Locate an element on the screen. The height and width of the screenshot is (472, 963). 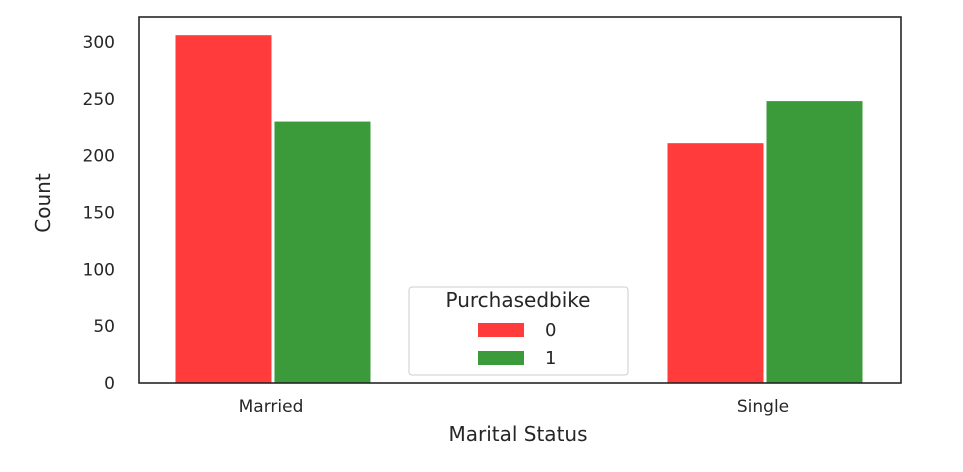
y-axis-ticks: 0 50 100 150 200 250 300 is located at coordinates (99, 213).